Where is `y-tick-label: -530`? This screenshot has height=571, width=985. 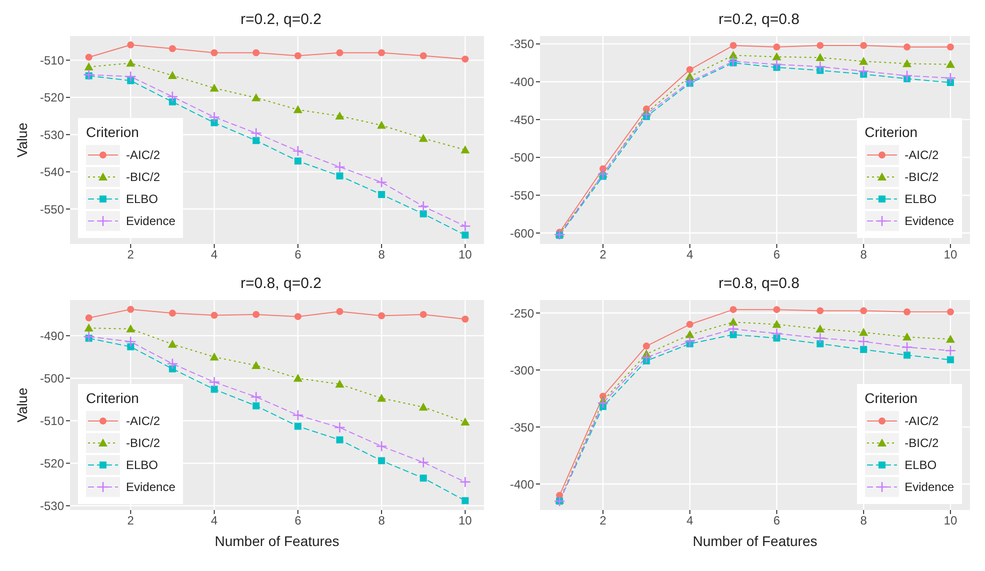 y-tick-label: -530 is located at coordinates (52, 135).